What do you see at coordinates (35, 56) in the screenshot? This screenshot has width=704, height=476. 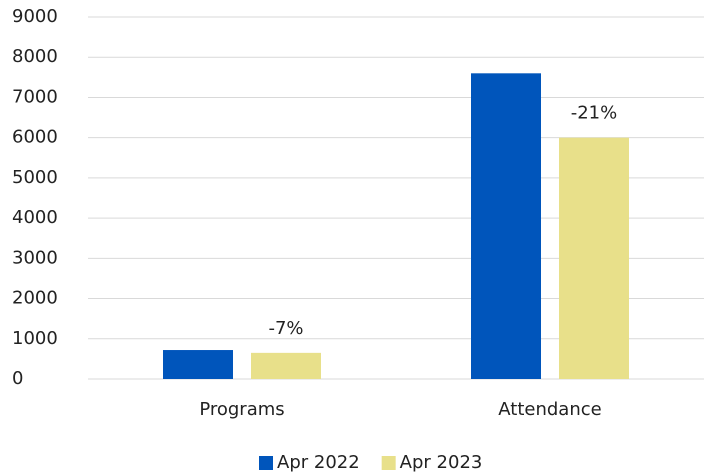 I see `y-tick-label: 8000` at bounding box center [35, 56].